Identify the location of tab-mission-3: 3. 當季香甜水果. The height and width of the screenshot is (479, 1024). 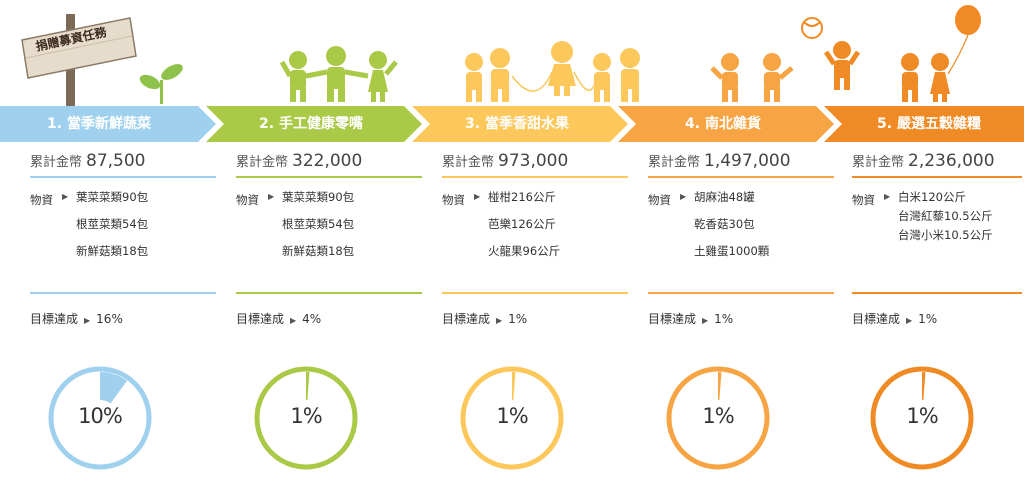
(517, 124).